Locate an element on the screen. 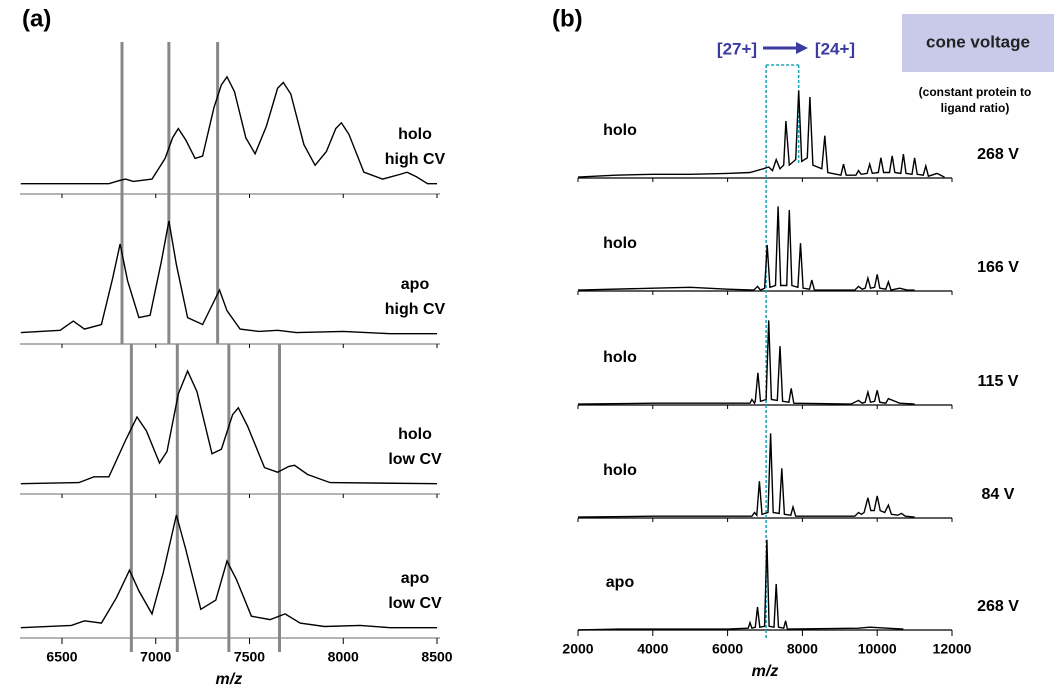 This screenshot has width=1054, height=691. x-tick-label: 4000 is located at coordinates (652, 649).